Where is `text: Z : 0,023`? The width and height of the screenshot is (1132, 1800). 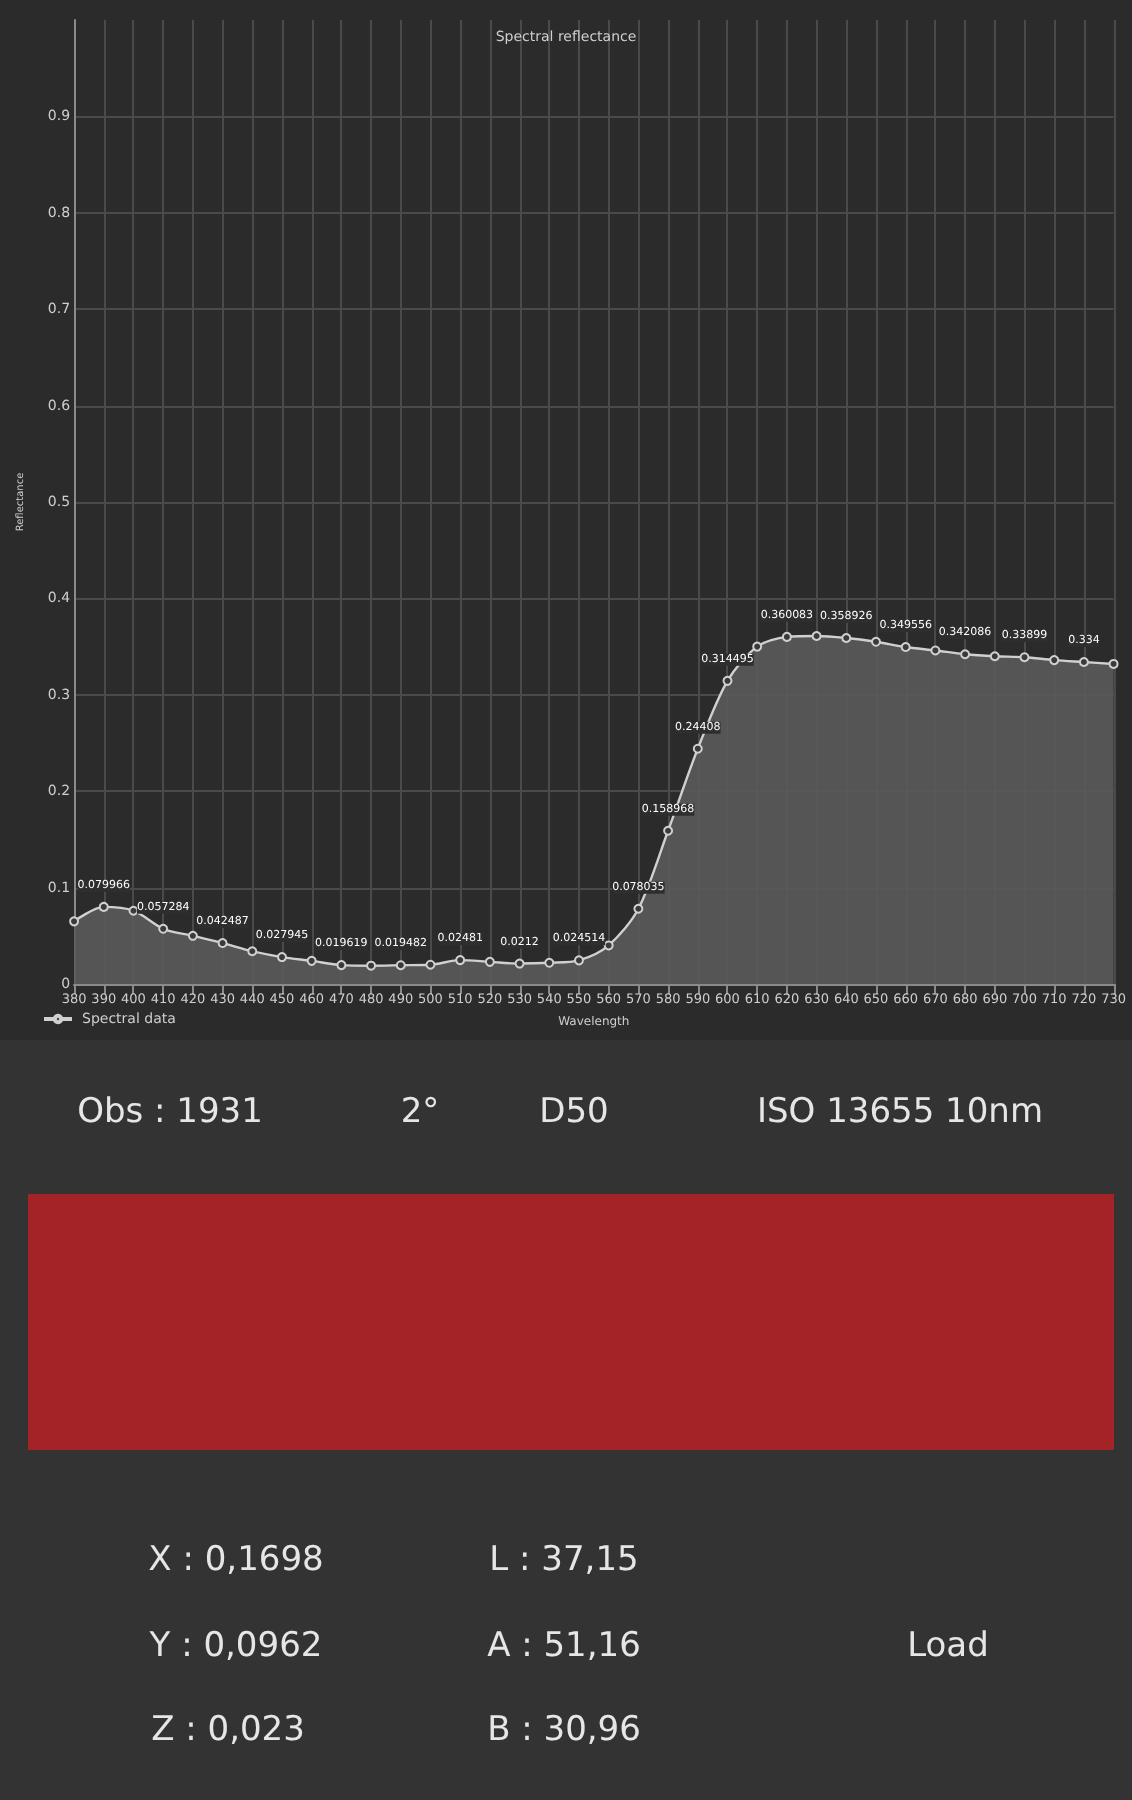
text: Z : 0,023 is located at coordinates (228, 1730).